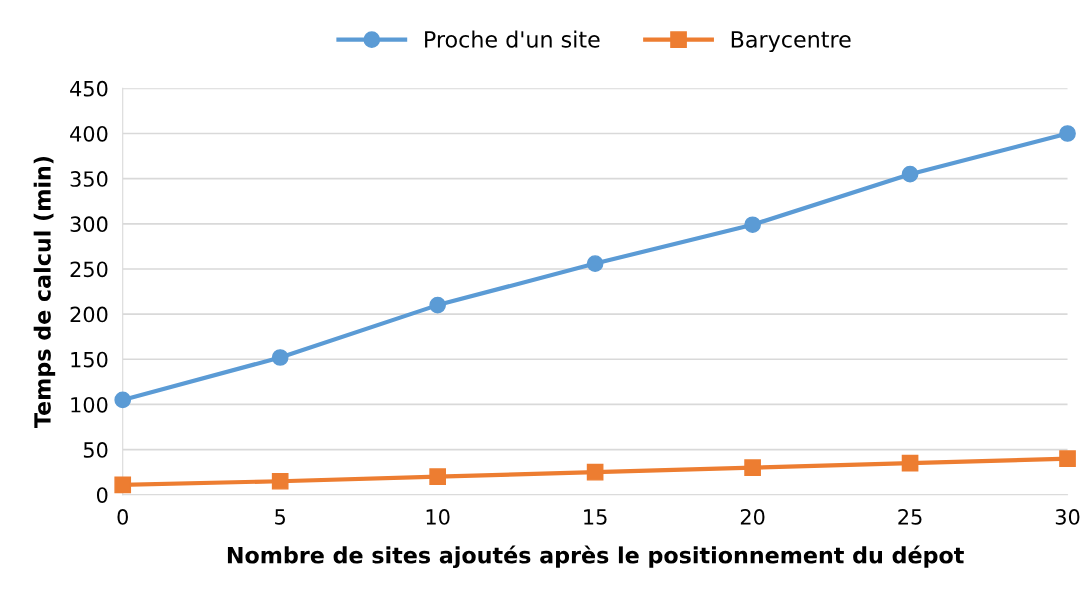 The image size is (1086, 589). Describe the element at coordinates (512, 39) in the screenshot. I see `legend-label: Proche d'un site` at that location.